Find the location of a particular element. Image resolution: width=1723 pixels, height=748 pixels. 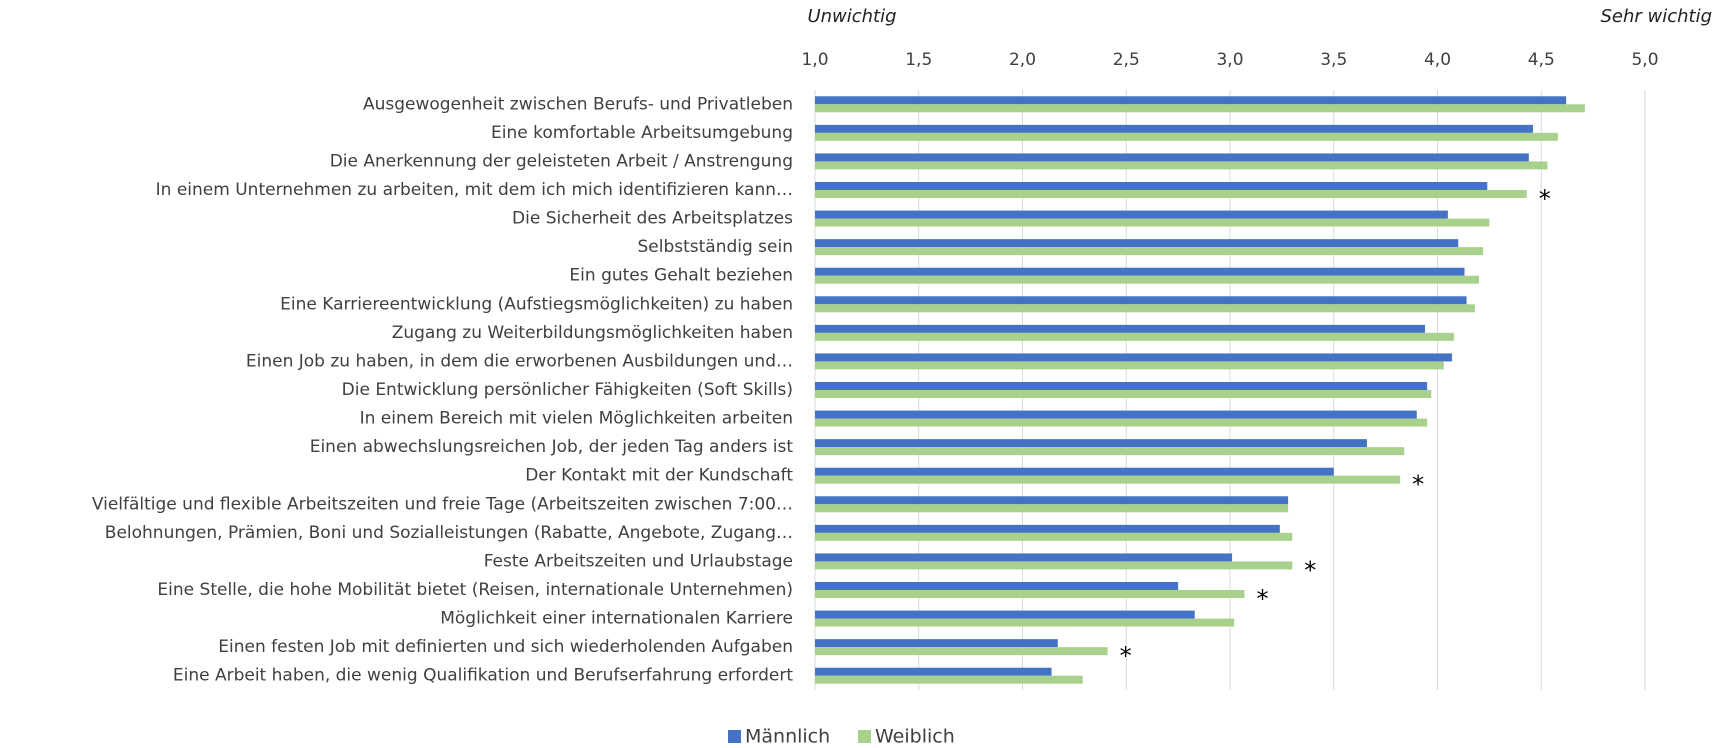

x-tick-label: 3,0 is located at coordinates (1229, 60).